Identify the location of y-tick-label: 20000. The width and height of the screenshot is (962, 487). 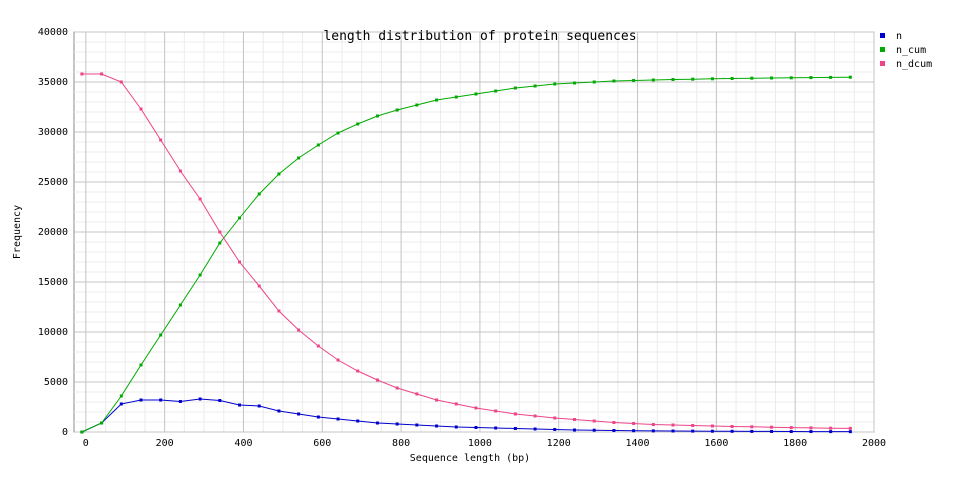
(53, 232).